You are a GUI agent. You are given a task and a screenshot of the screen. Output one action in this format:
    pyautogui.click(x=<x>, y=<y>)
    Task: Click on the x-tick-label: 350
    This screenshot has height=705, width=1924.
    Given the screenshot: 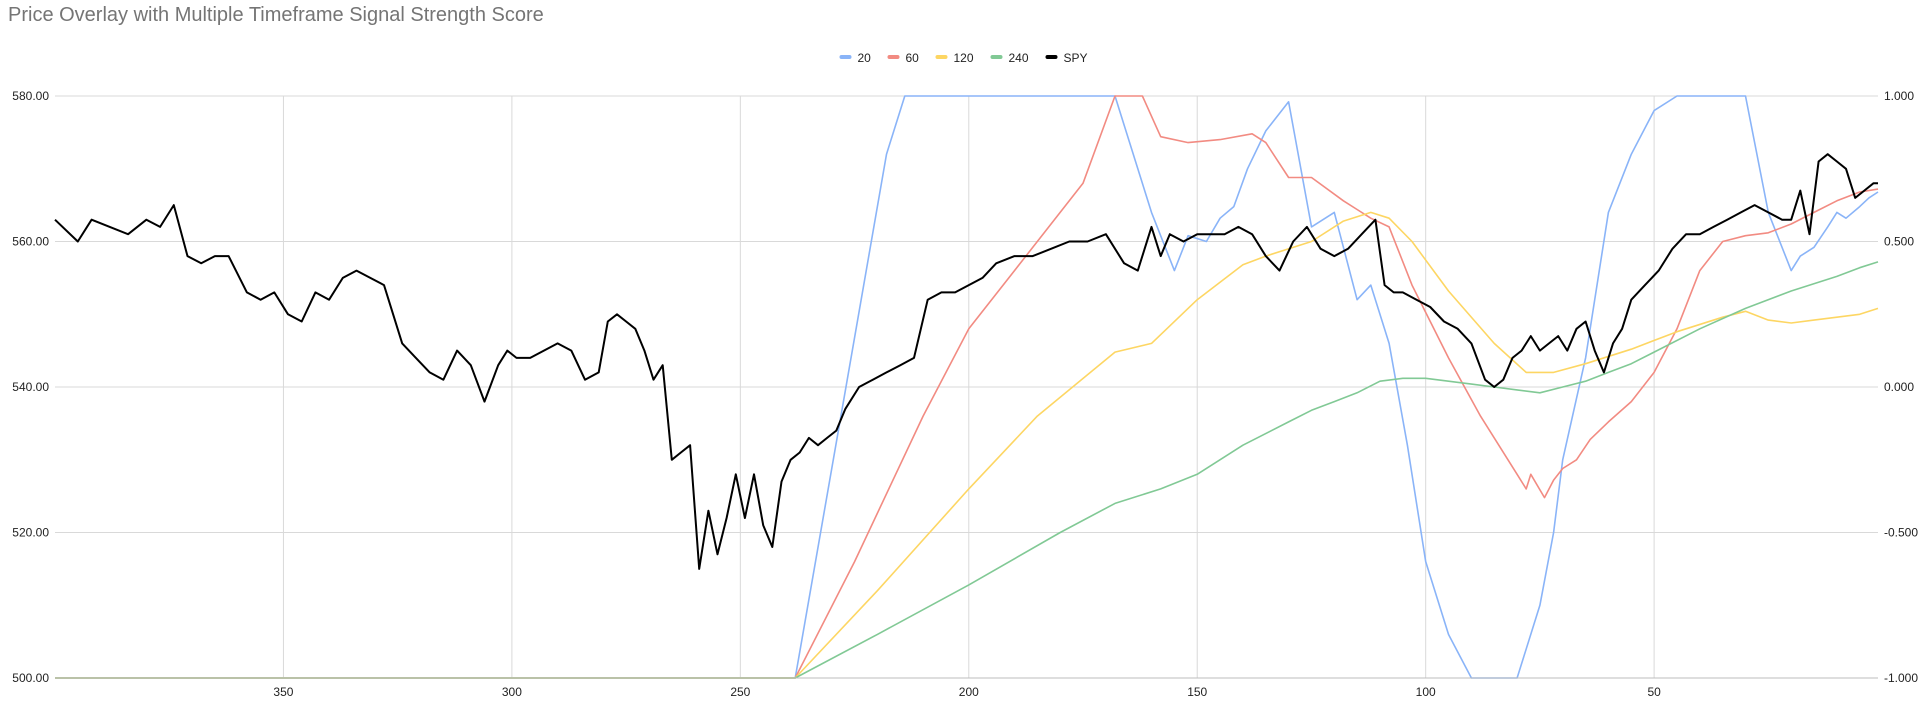 What is the action you would take?
    pyautogui.click(x=283, y=692)
    